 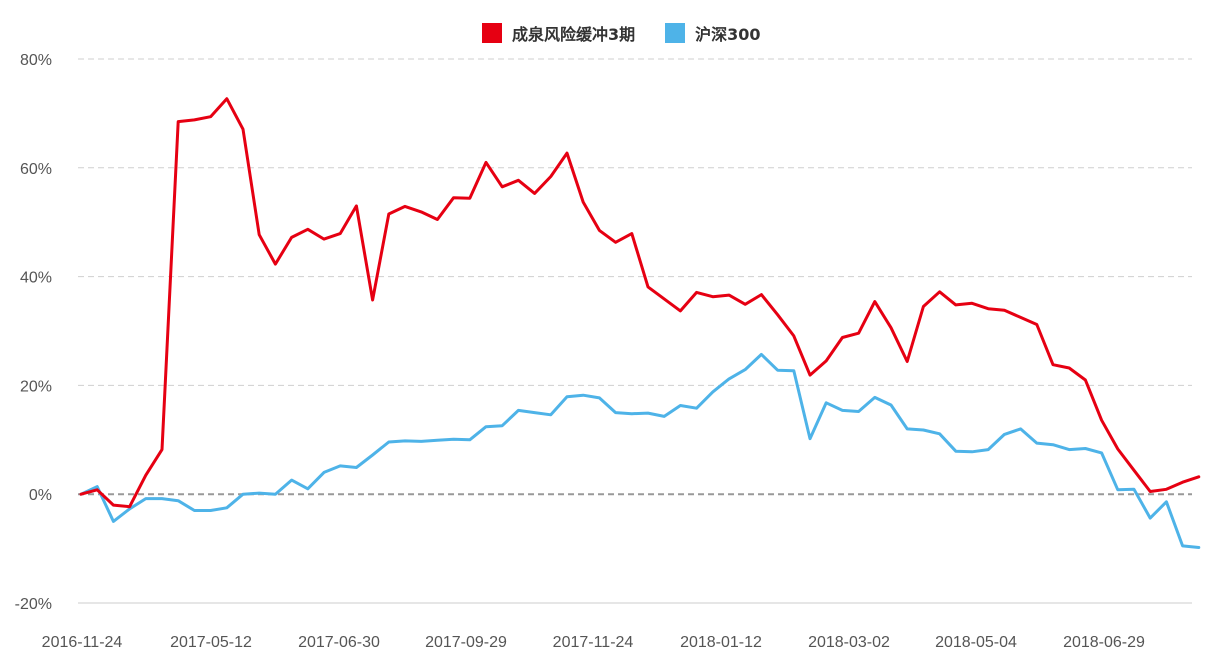 I want to click on legend-label-series-2: 沪深300, so click(x=728, y=34).